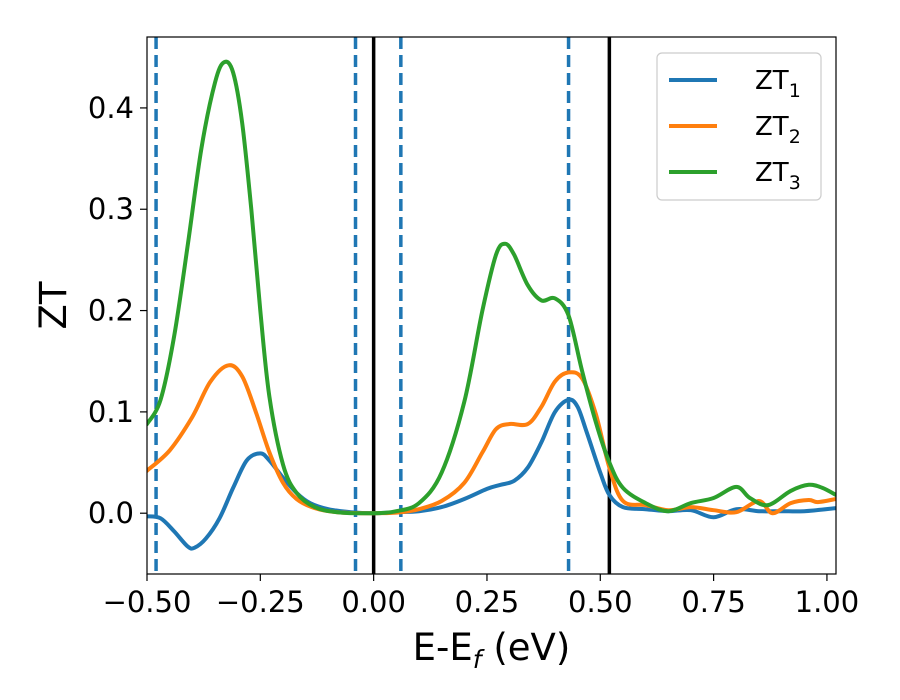  I want to click on y-tick-label: 0.3, so click(111, 209).